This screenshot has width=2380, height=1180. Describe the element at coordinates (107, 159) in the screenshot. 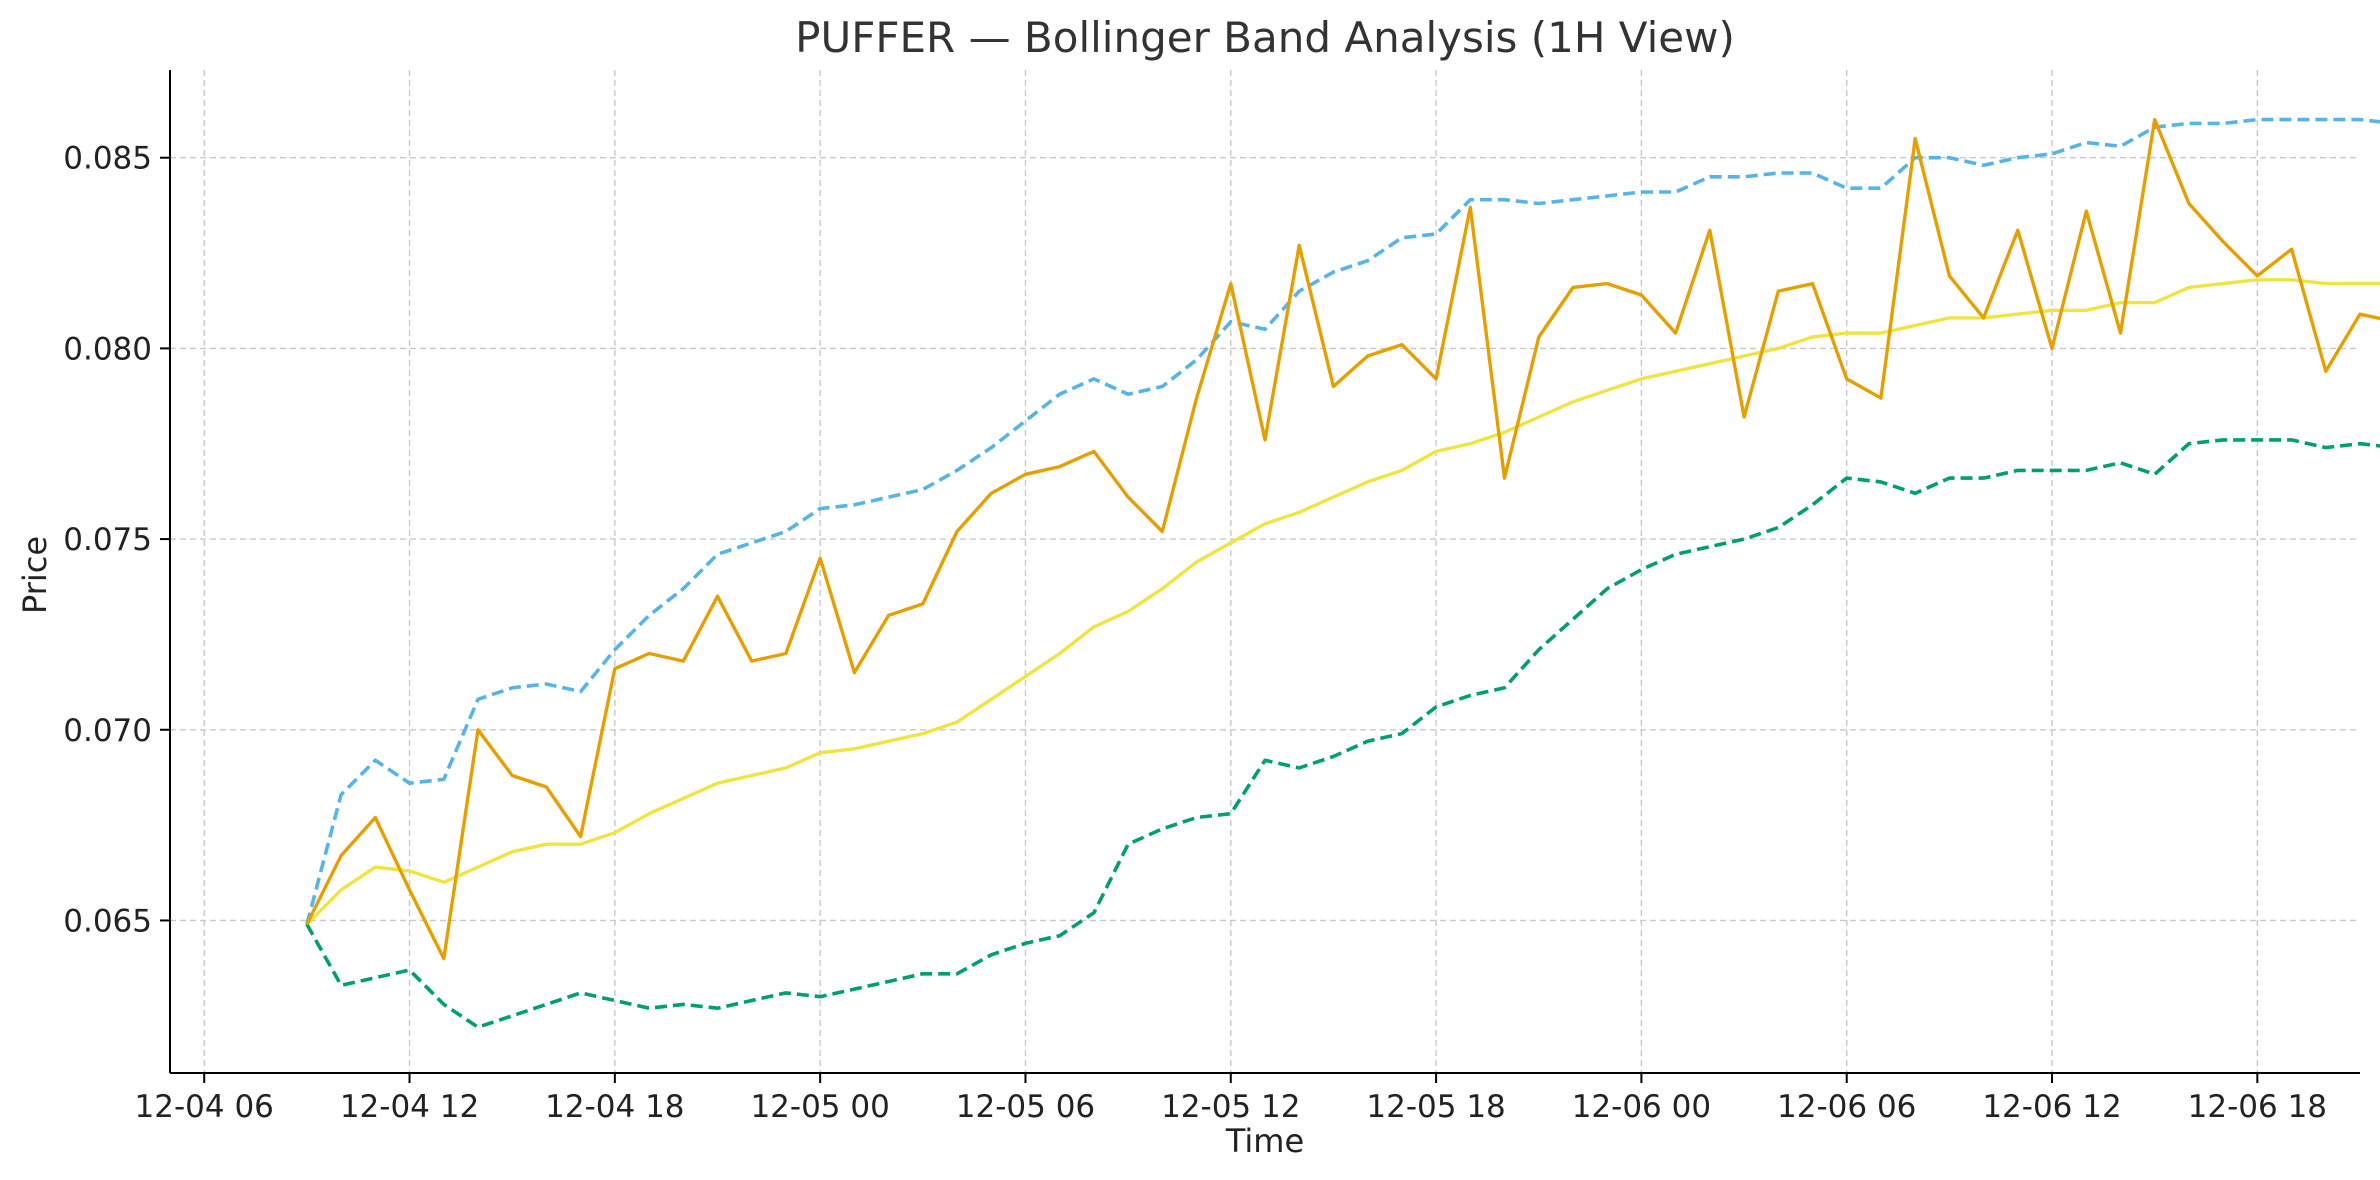

I see `y-tick-label: 0.085` at that location.